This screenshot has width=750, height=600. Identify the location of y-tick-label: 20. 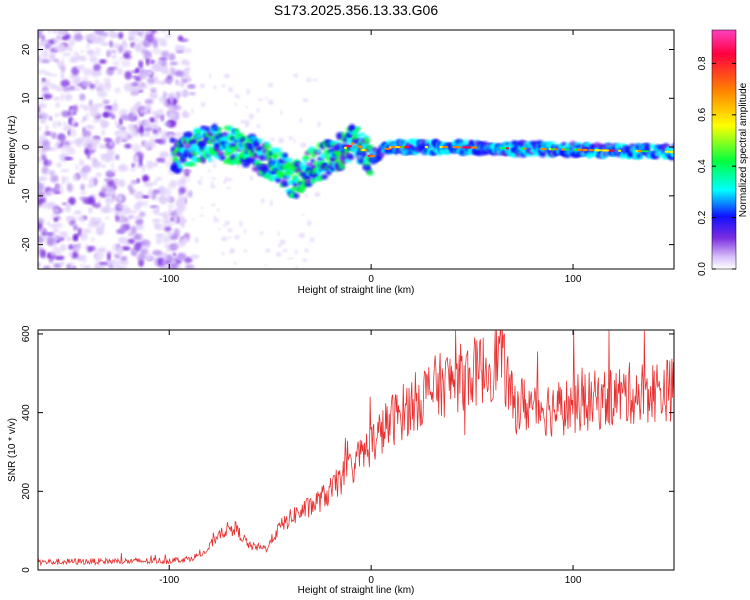
(26, 50).